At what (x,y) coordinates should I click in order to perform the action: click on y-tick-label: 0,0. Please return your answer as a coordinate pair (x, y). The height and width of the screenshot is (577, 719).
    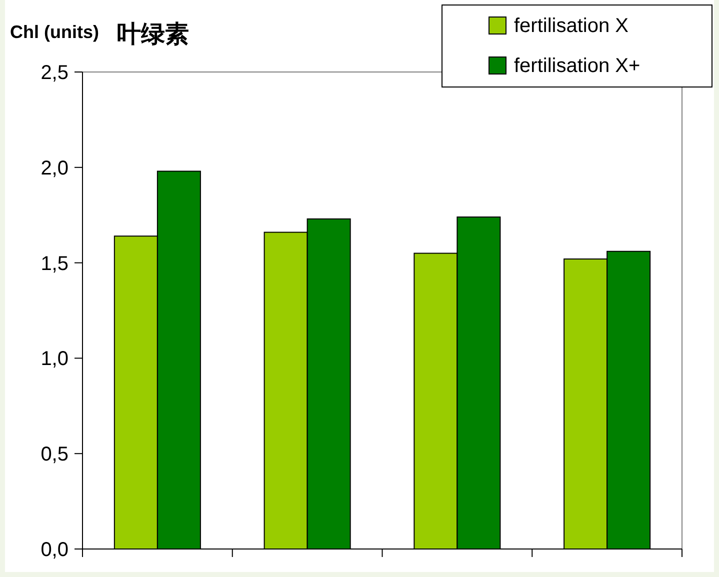
    Looking at the image, I should click on (54, 550).